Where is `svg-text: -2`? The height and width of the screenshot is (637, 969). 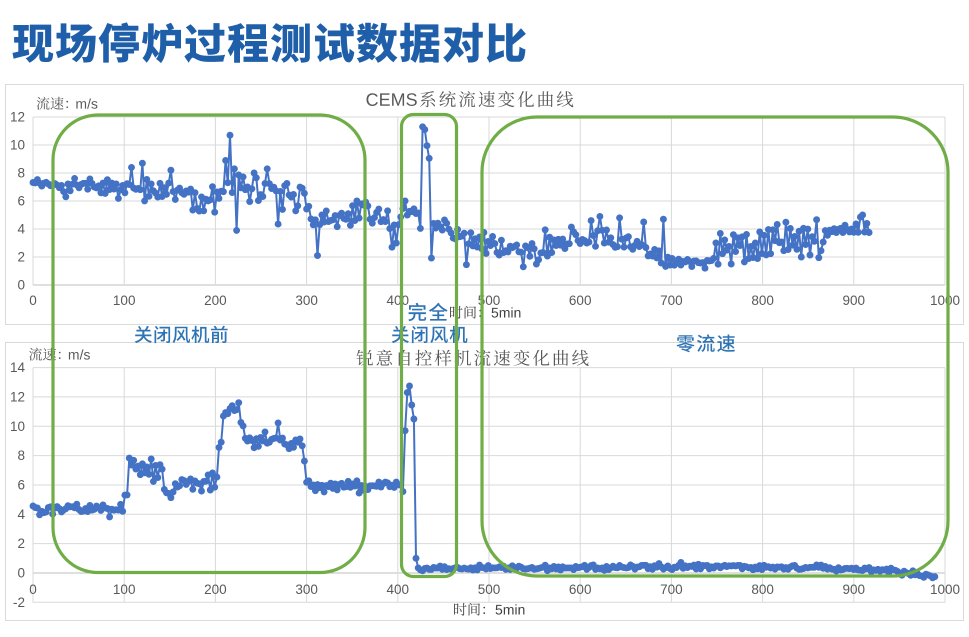
svg-text: -2 is located at coordinates (19, 602).